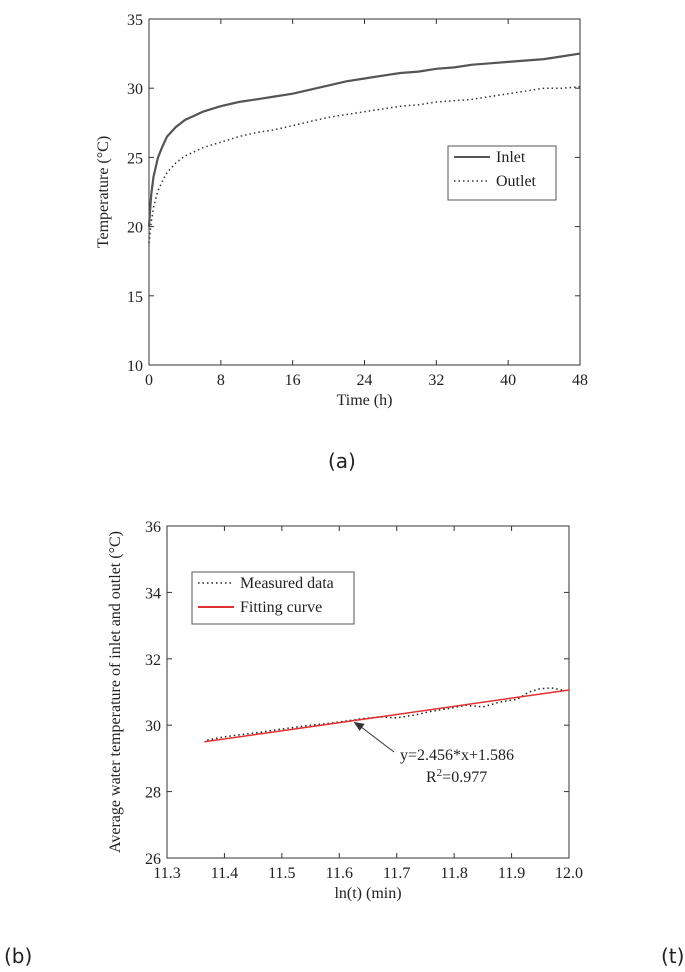 This screenshot has width=685, height=972. Describe the element at coordinates (511, 157) in the screenshot. I see `legend-label: Inlet` at that location.